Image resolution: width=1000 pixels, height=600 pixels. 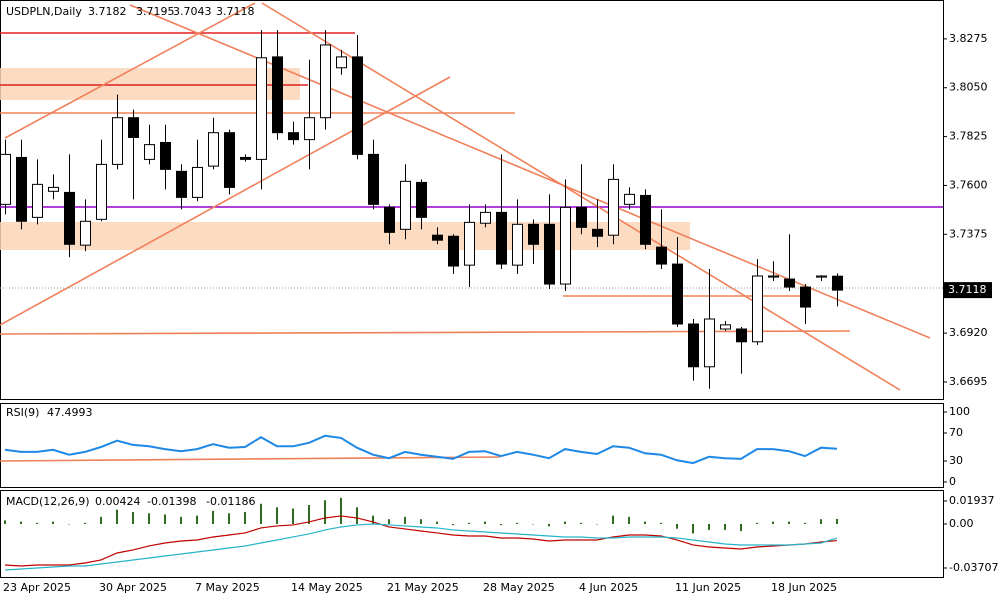 What do you see at coordinates (118, 501) in the screenshot?
I see `macd-value: 0.00424` at bounding box center [118, 501].